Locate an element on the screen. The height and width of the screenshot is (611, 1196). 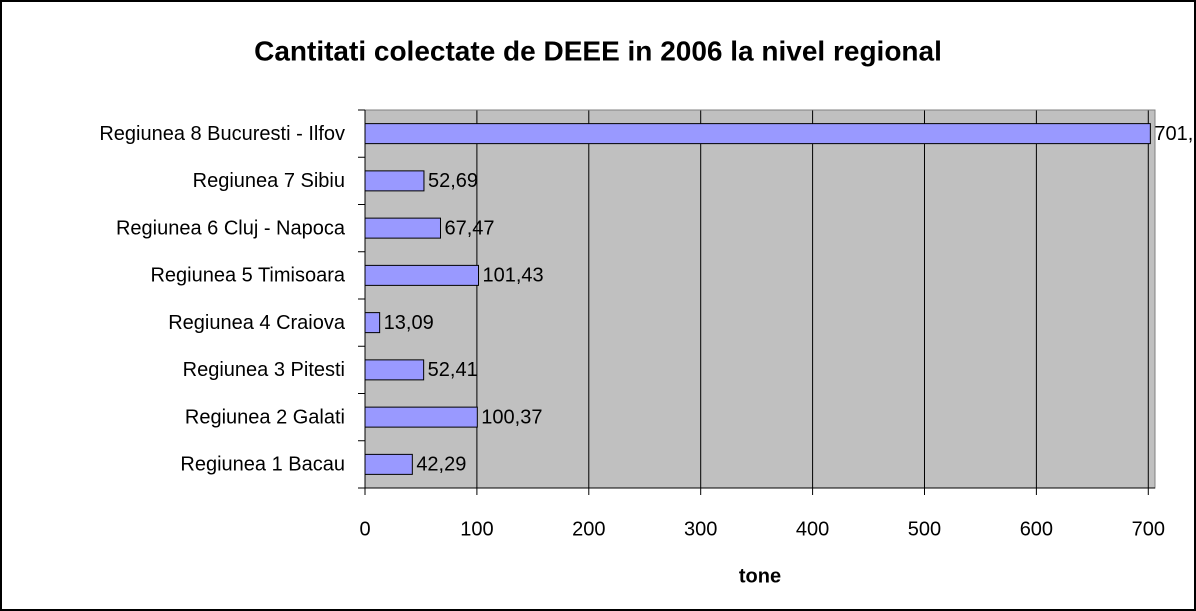
data-label: 52,69 is located at coordinates (453, 181).